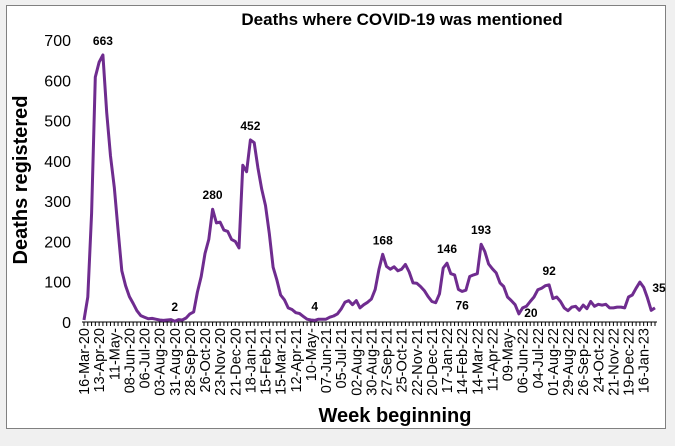 The width and height of the screenshot is (675, 446). Describe the element at coordinates (57, 81) in the screenshot. I see `y-tick-label: 600` at that location.